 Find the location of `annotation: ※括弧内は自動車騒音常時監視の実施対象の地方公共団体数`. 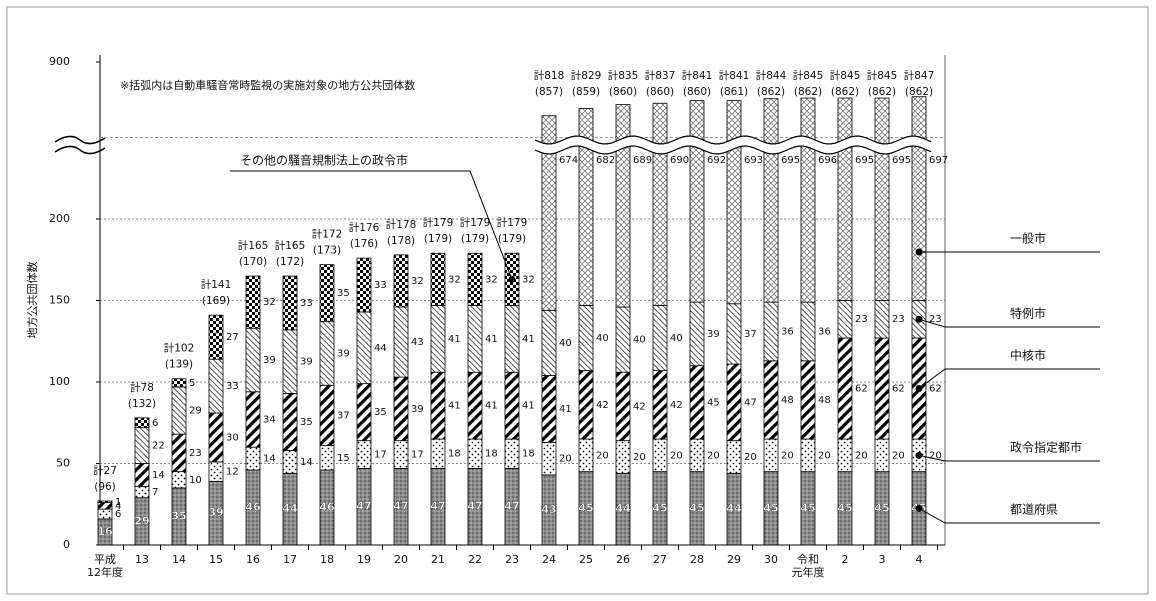

annotation: ※括弧内は自動車騒音常時監視の実施対象の地方公共団体数 is located at coordinates (267, 85).